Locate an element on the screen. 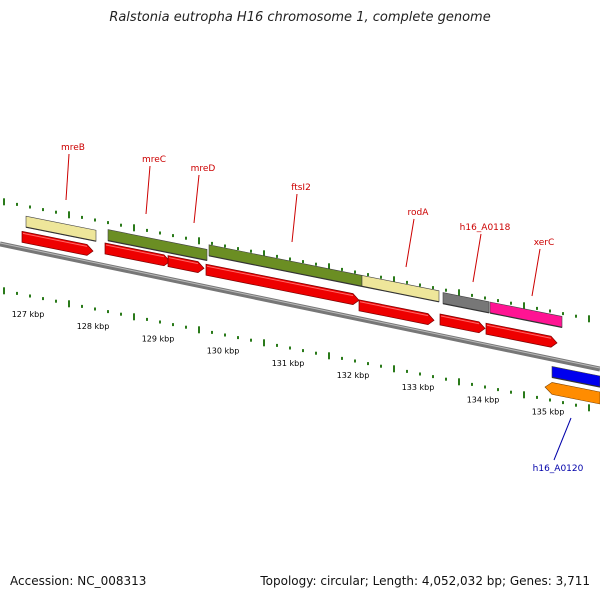 This screenshot has width=600, height=600. gene-label-mreB: mreB is located at coordinates (73, 148).